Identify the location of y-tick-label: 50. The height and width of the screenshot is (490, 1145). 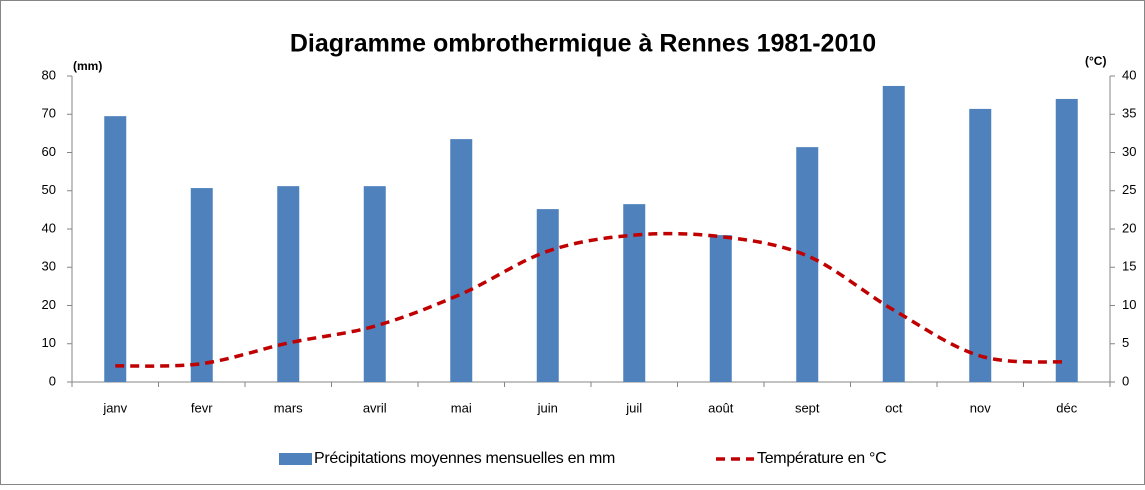
(49, 189).